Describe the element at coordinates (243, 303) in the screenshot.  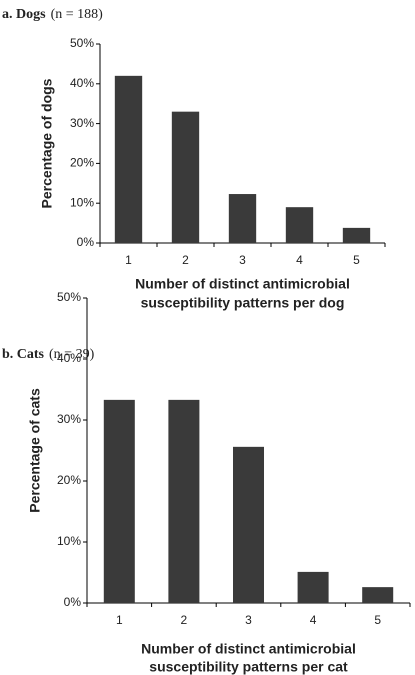
I see `x-axis-label: susceptibility patterns per dog` at that location.